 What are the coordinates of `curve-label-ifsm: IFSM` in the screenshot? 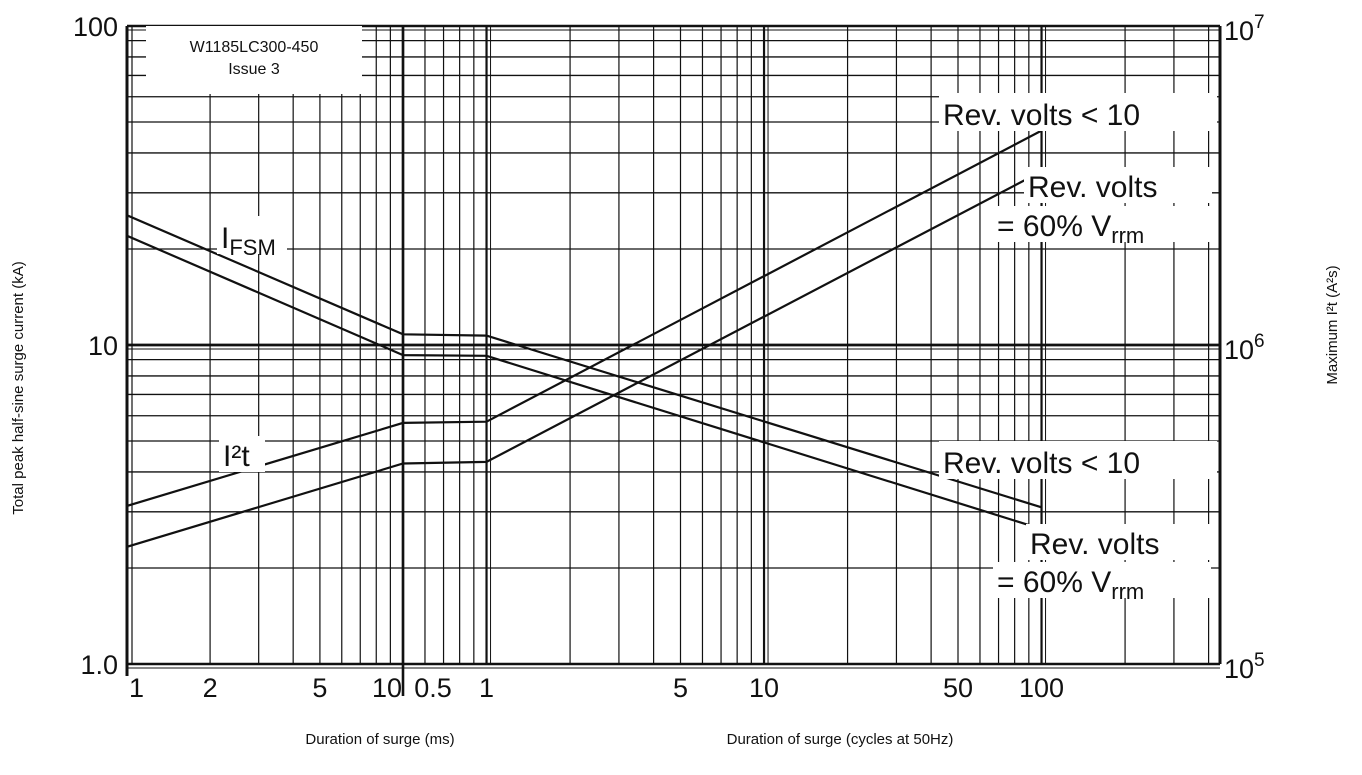 It's located at (248, 241).